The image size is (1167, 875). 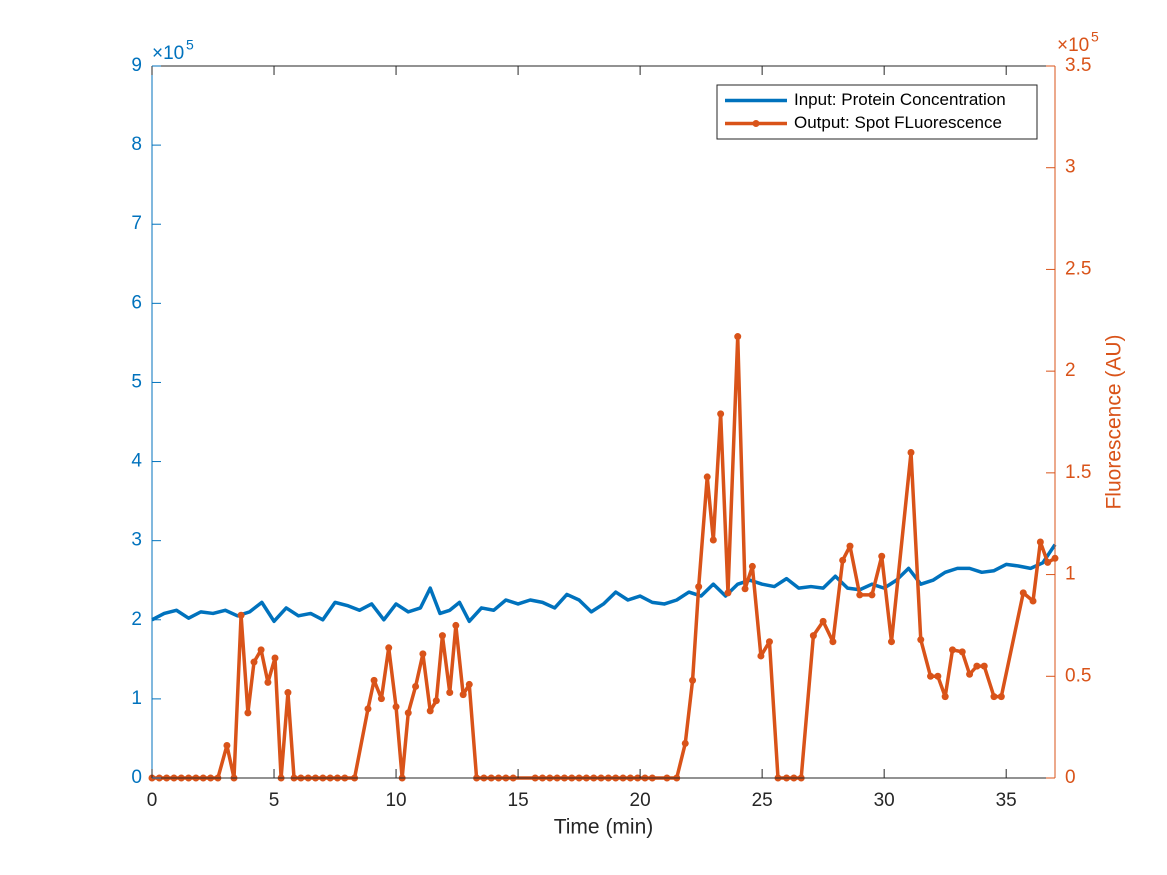 What do you see at coordinates (518, 800) in the screenshot?
I see `x-tick-label: 15` at bounding box center [518, 800].